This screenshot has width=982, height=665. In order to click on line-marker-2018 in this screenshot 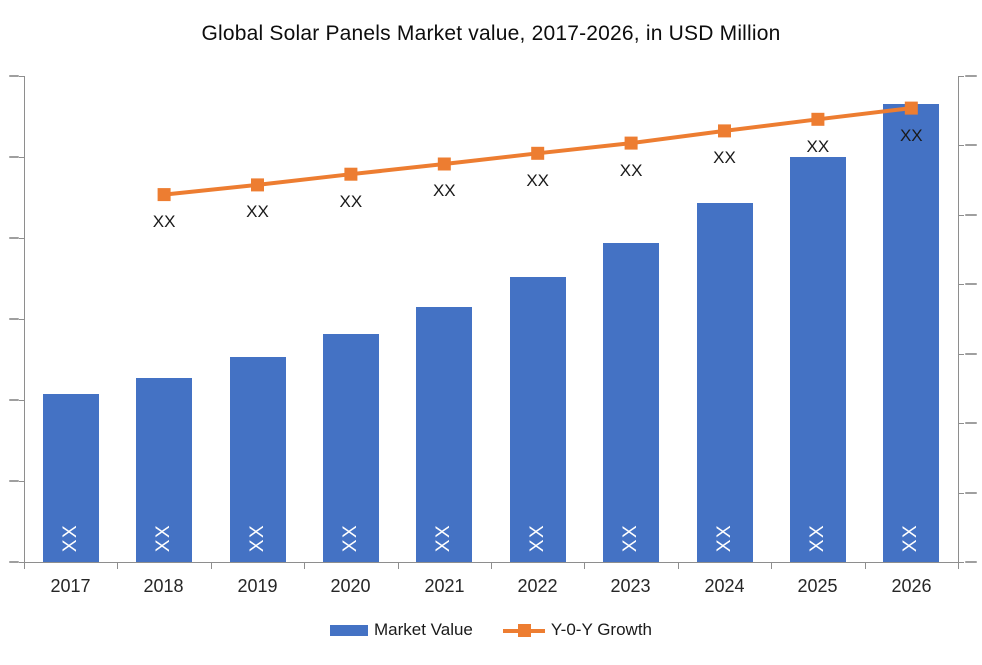, I will do `click(164, 195)`.